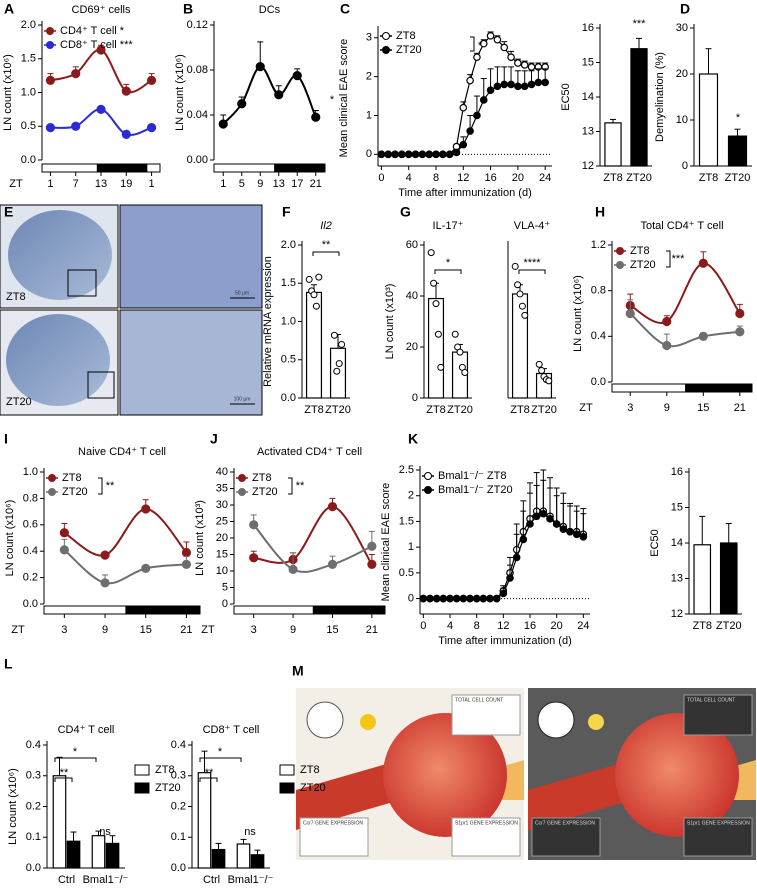 This screenshot has width=757, height=893. Describe the element at coordinates (188, 9) in the screenshot. I see `panel-letter: B` at that location.